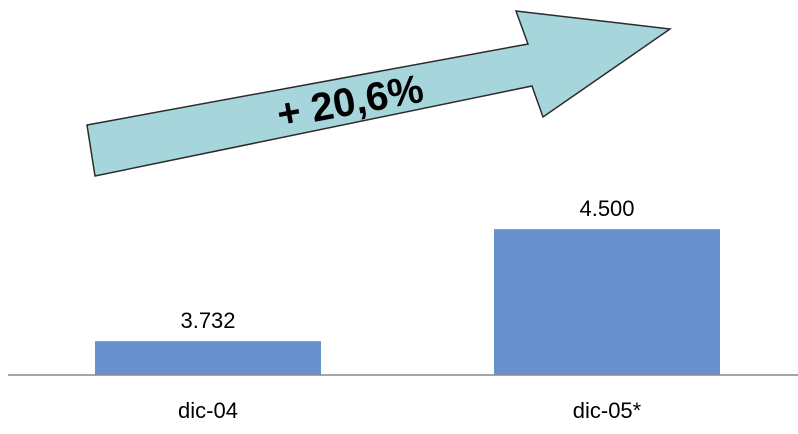  What do you see at coordinates (606, 208) in the screenshot?
I see `bar-value-label: 4.500` at bounding box center [606, 208].